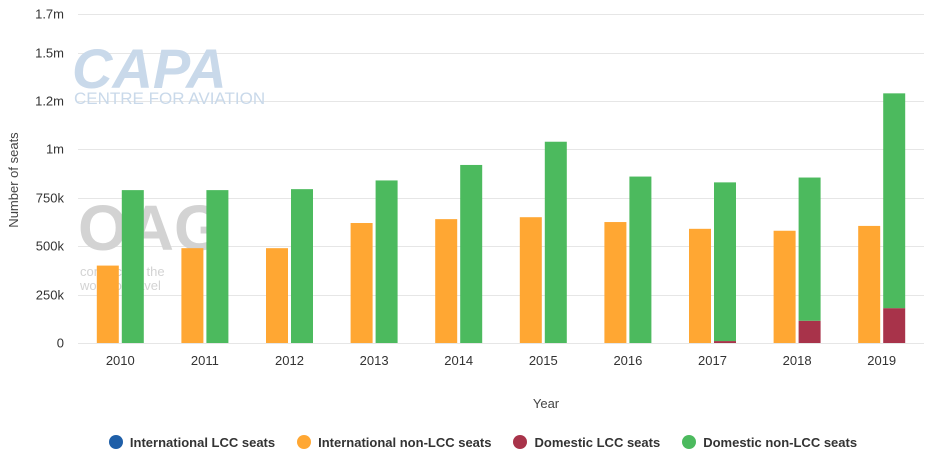  I want to click on capa-watermark-logo: CAPA, so click(149, 68).